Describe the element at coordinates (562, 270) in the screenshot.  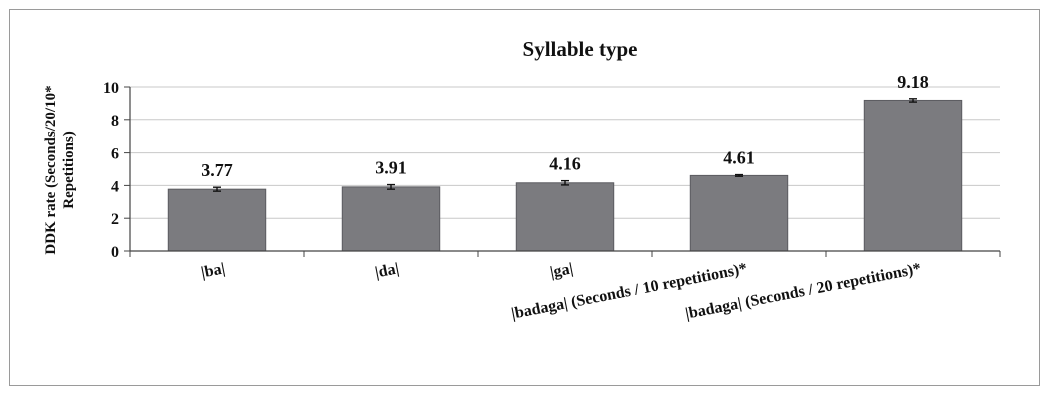
I see `x-category-label: |ga|` at that location.